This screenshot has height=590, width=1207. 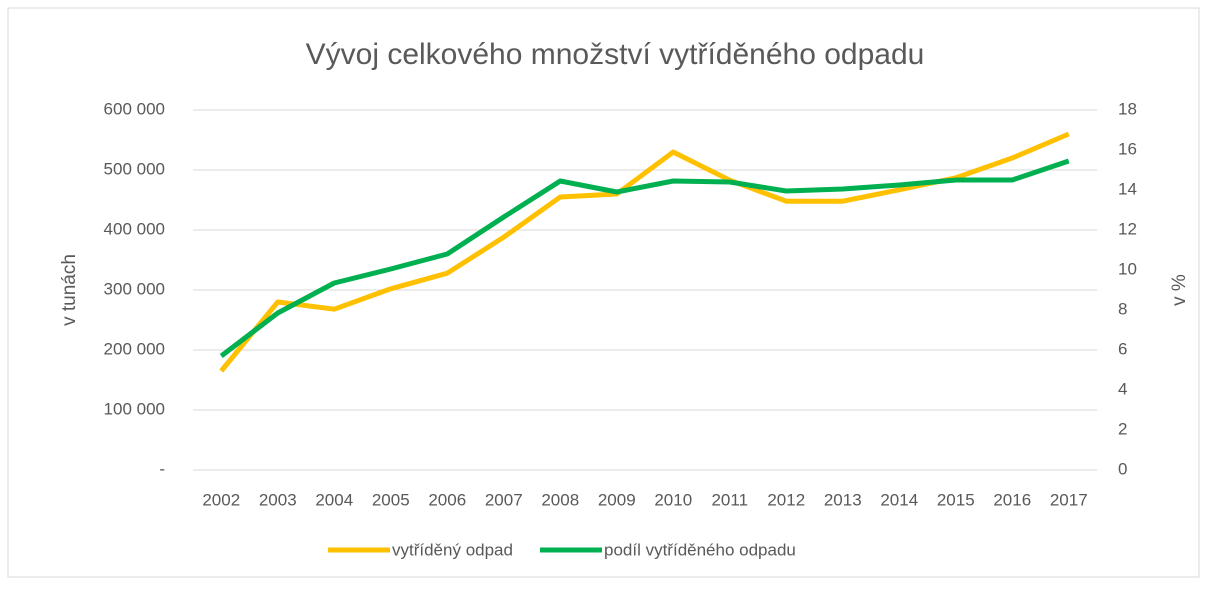 What do you see at coordinates (1069, 499) in the screenshot?
I see `x-tick-label: 2017` at bounding box center [1069, 499].